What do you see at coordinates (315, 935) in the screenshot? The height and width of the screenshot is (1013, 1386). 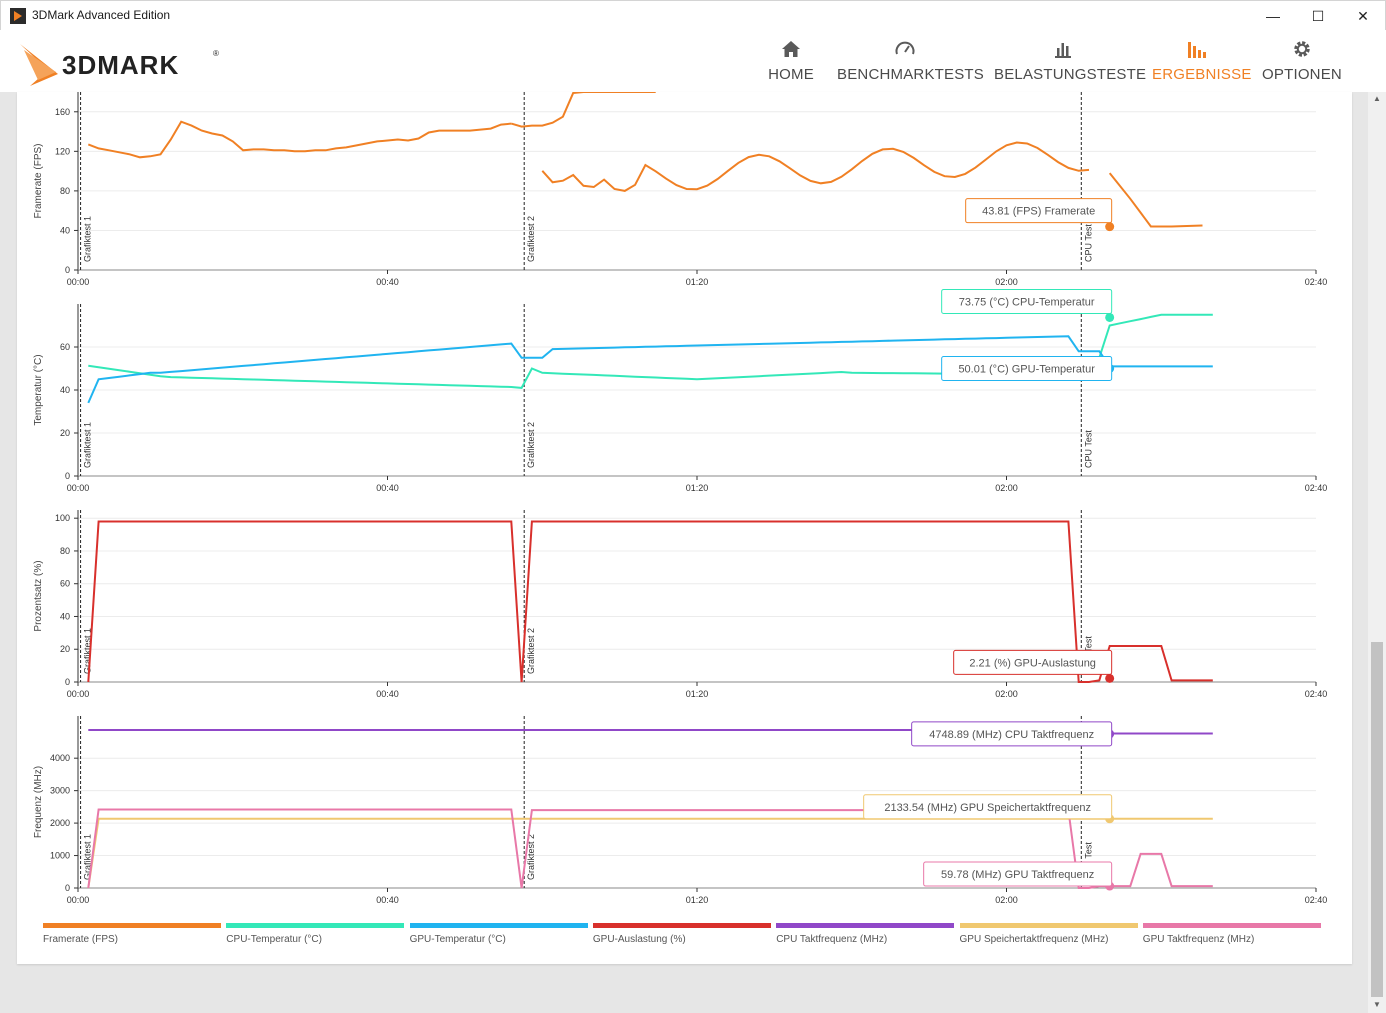 I see `legend-item: CPU-Temperatur (°C)` at bounding box center [315, 935].